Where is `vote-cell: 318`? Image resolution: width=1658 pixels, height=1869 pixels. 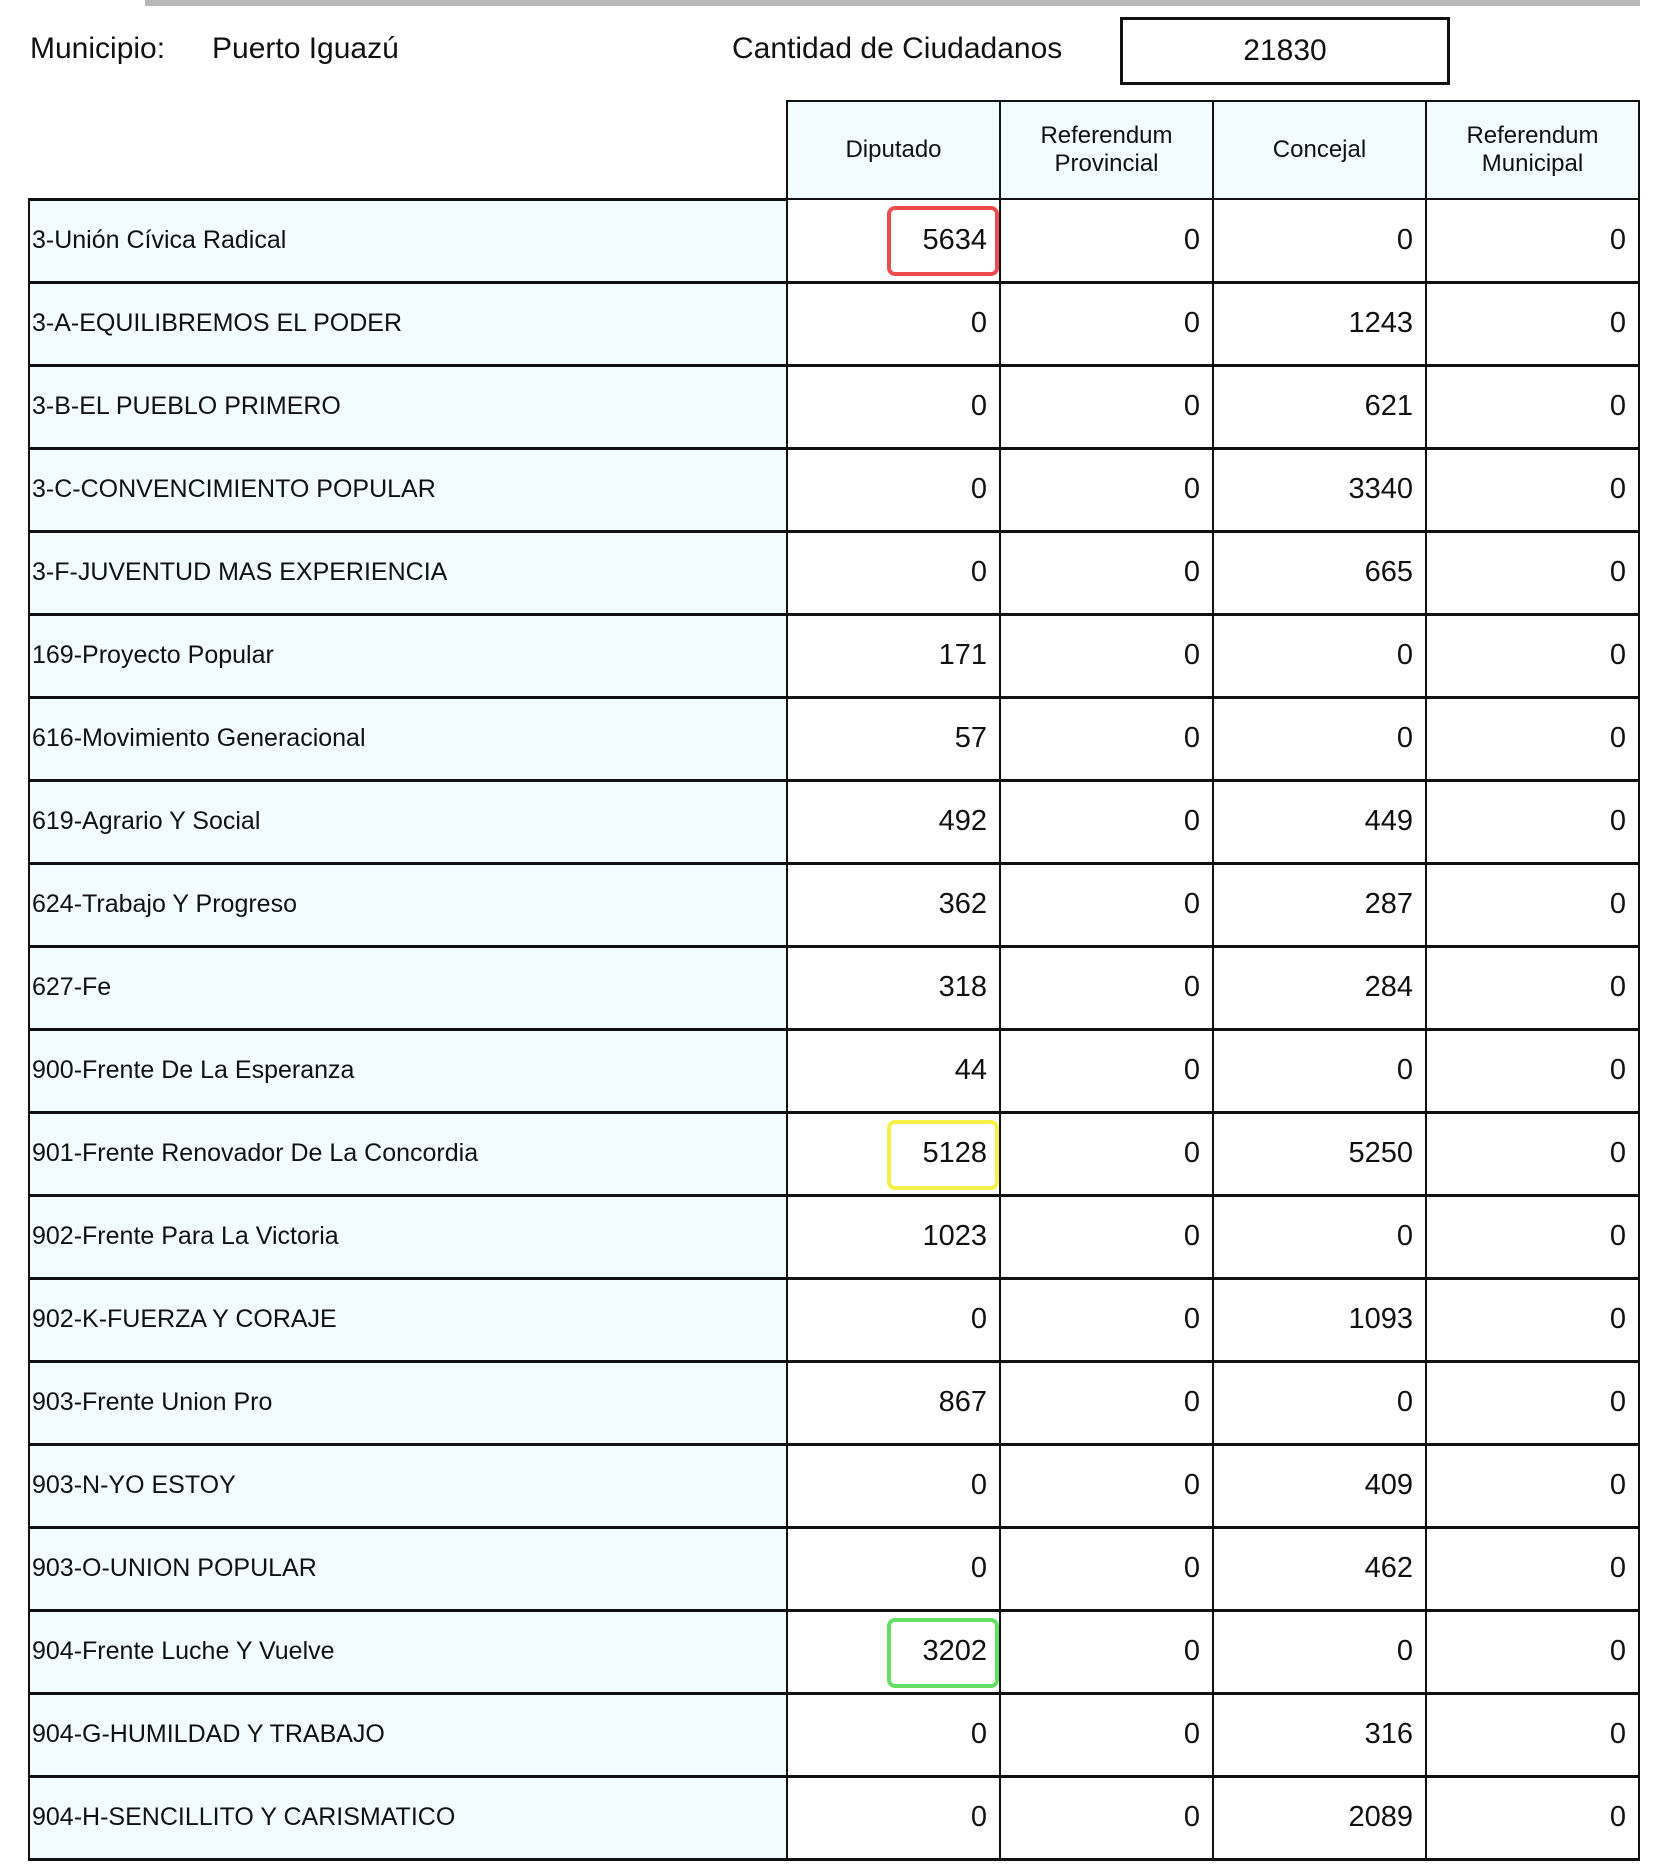
vote-cell: 318 is located at coordinates (893, 988).